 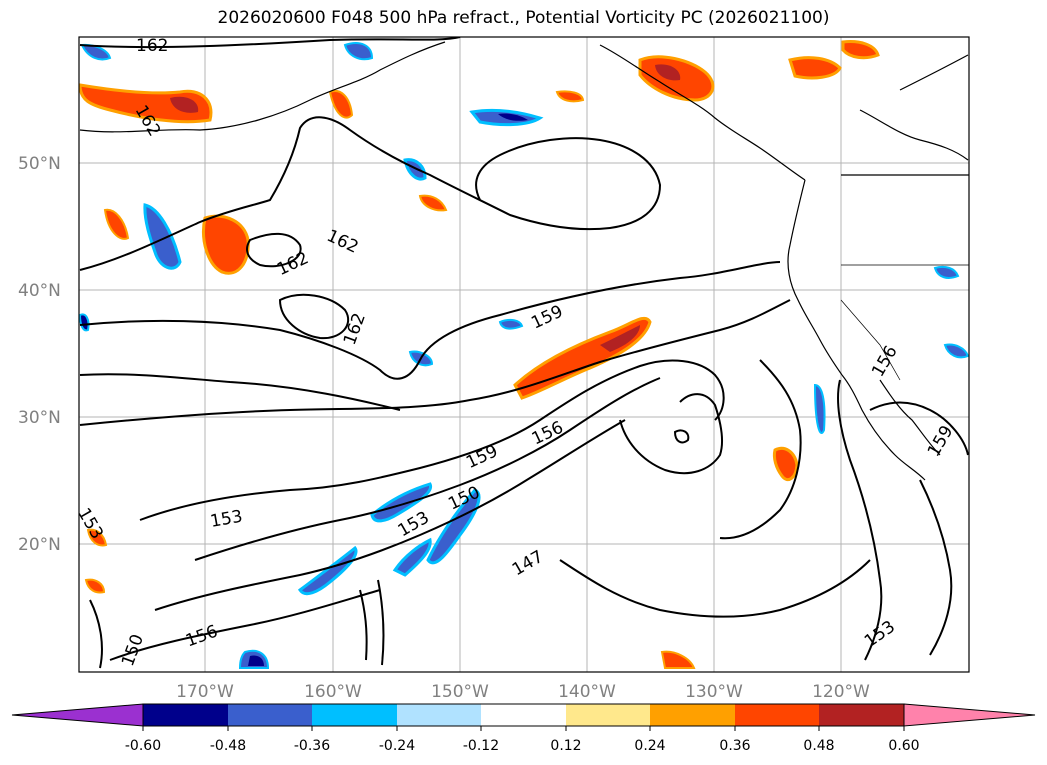 I want to click on colorbar-tick-label: -0.48, so click(x=228, y=746).